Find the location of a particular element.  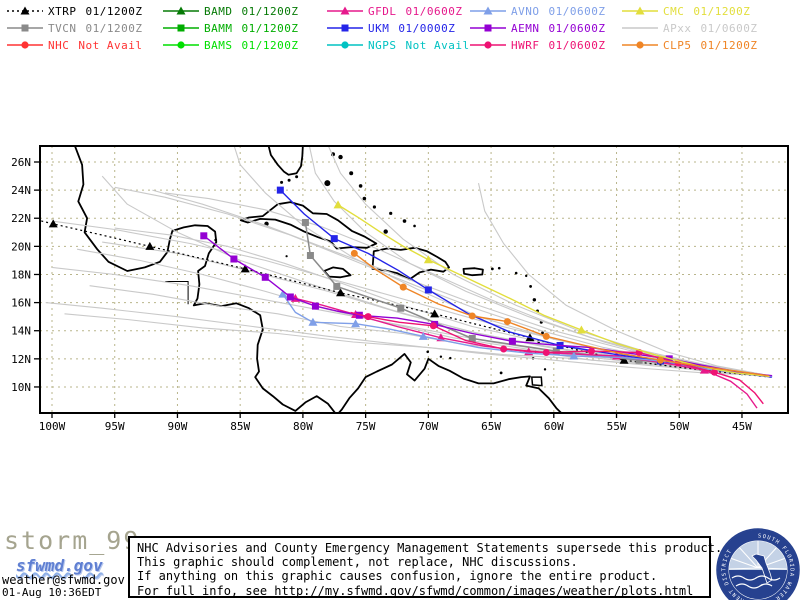

lat-tick-label: 22N is located at coordinates (21, 218).